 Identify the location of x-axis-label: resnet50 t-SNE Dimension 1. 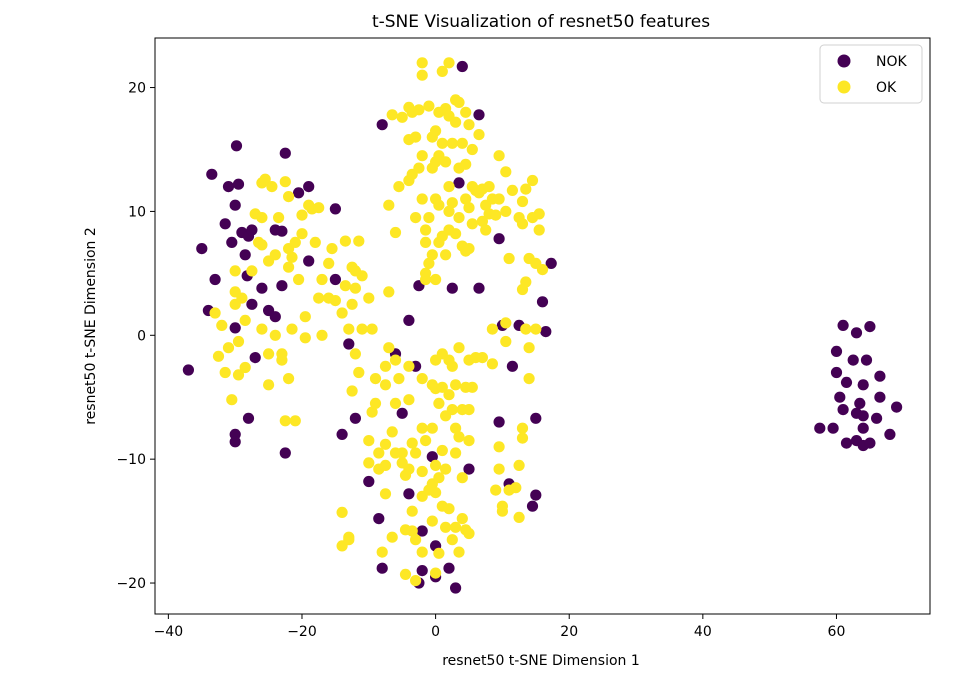
(541, 661).